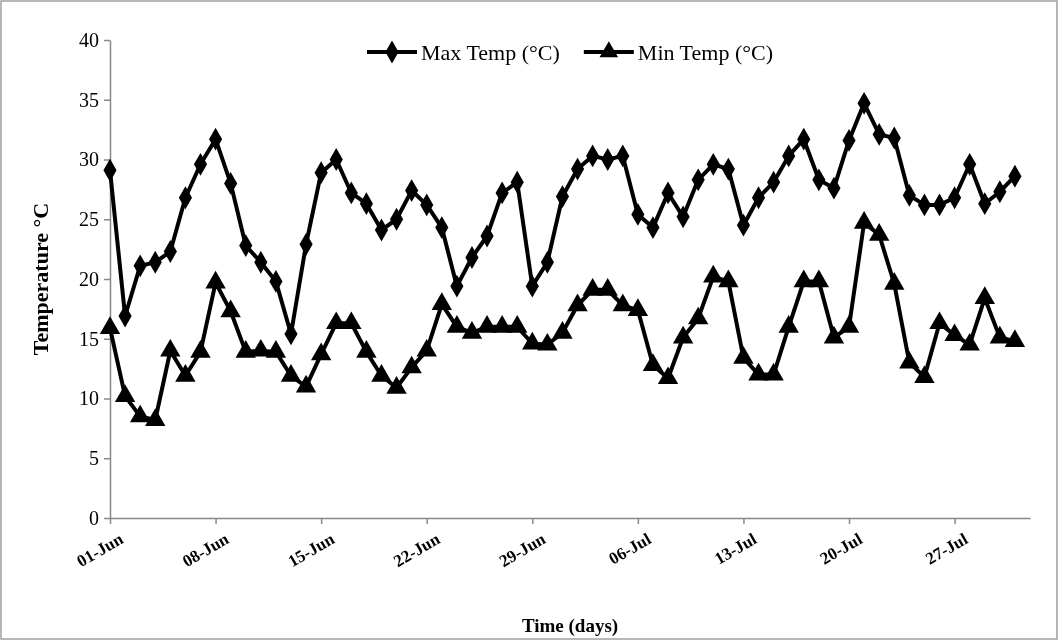 Image resolution: width=1058 pixels, height=640 pixels. What do you see at coordinates (490, 52) in the screenshot?
I see `legend-label: Max Temp (°C)` at bounding box center [490, 52].